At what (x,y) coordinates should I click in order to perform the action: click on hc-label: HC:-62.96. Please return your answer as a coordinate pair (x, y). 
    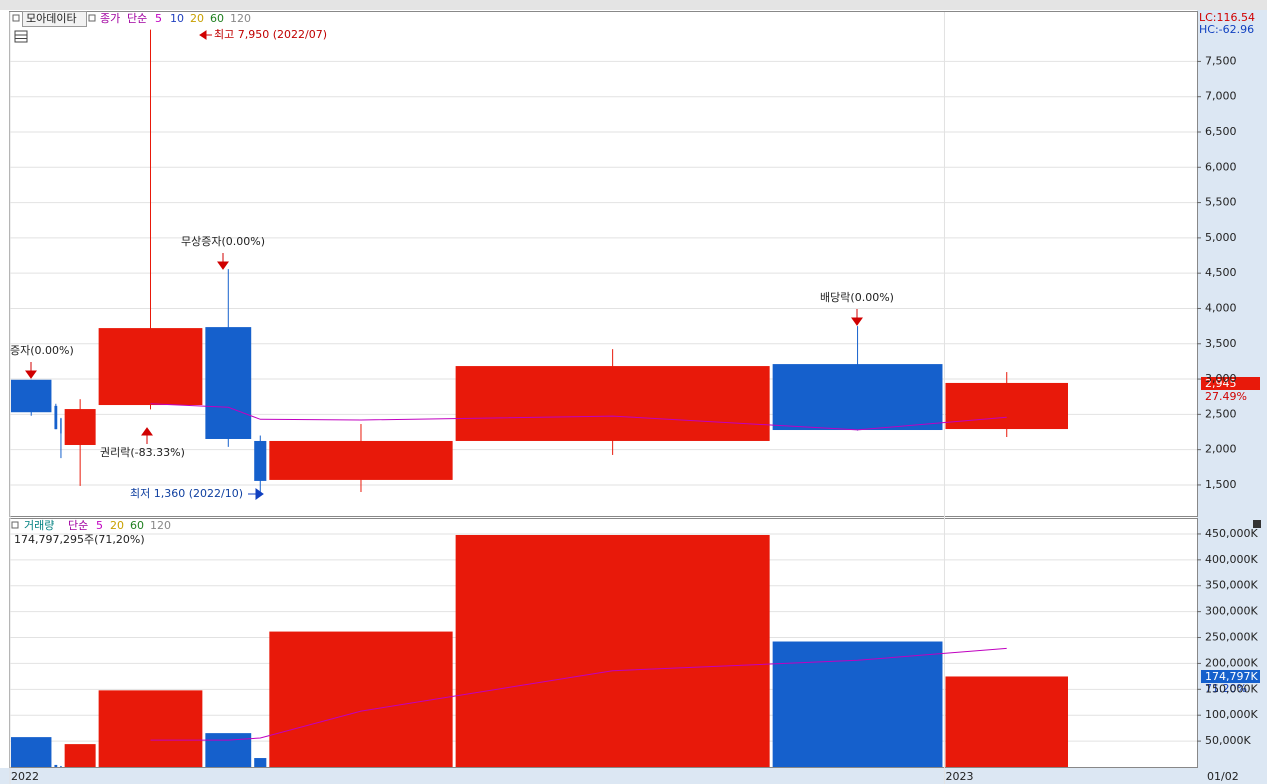
    Looking at the image, I should click on (1226, 29).